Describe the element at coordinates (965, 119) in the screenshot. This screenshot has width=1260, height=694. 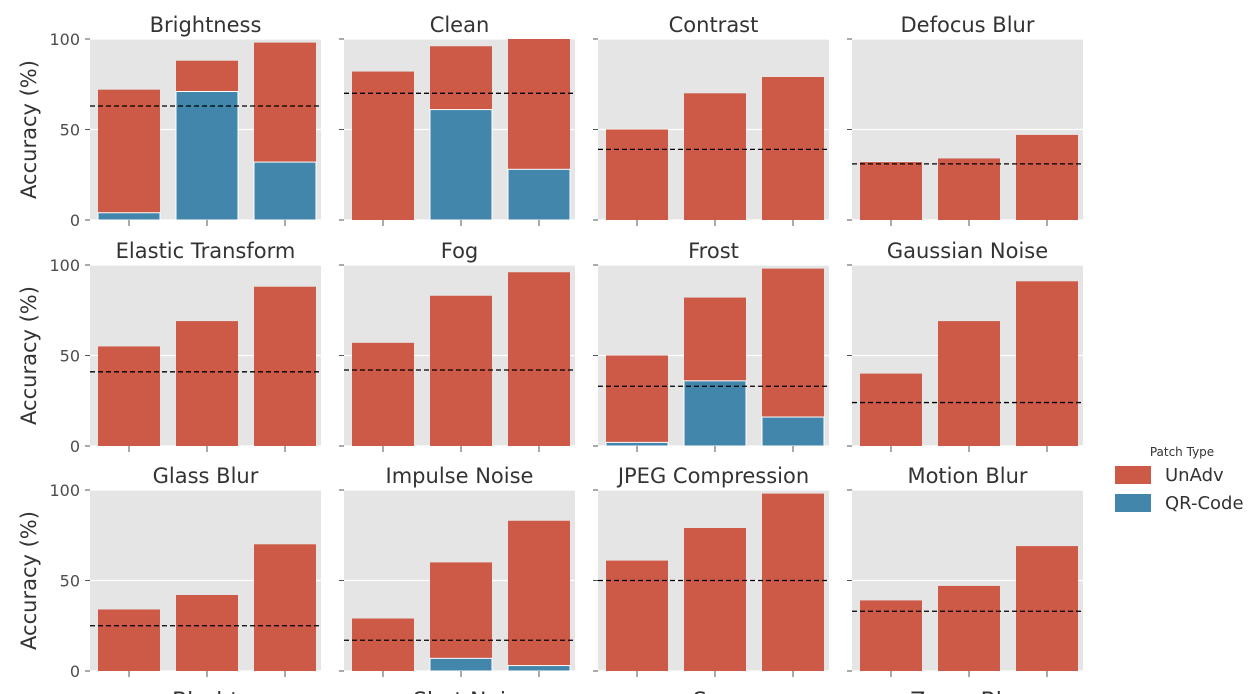
I see `panel-defocus-blur: Defocus Blur` at that location.